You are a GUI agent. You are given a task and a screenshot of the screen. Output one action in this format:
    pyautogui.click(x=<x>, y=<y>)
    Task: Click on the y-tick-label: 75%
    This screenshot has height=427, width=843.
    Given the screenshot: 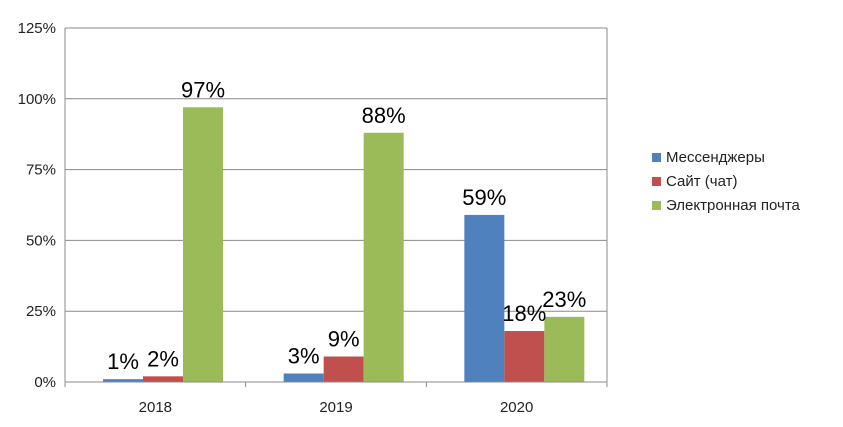 What is the action you would take?
    pyautogui.click(x=41, y=170)
    